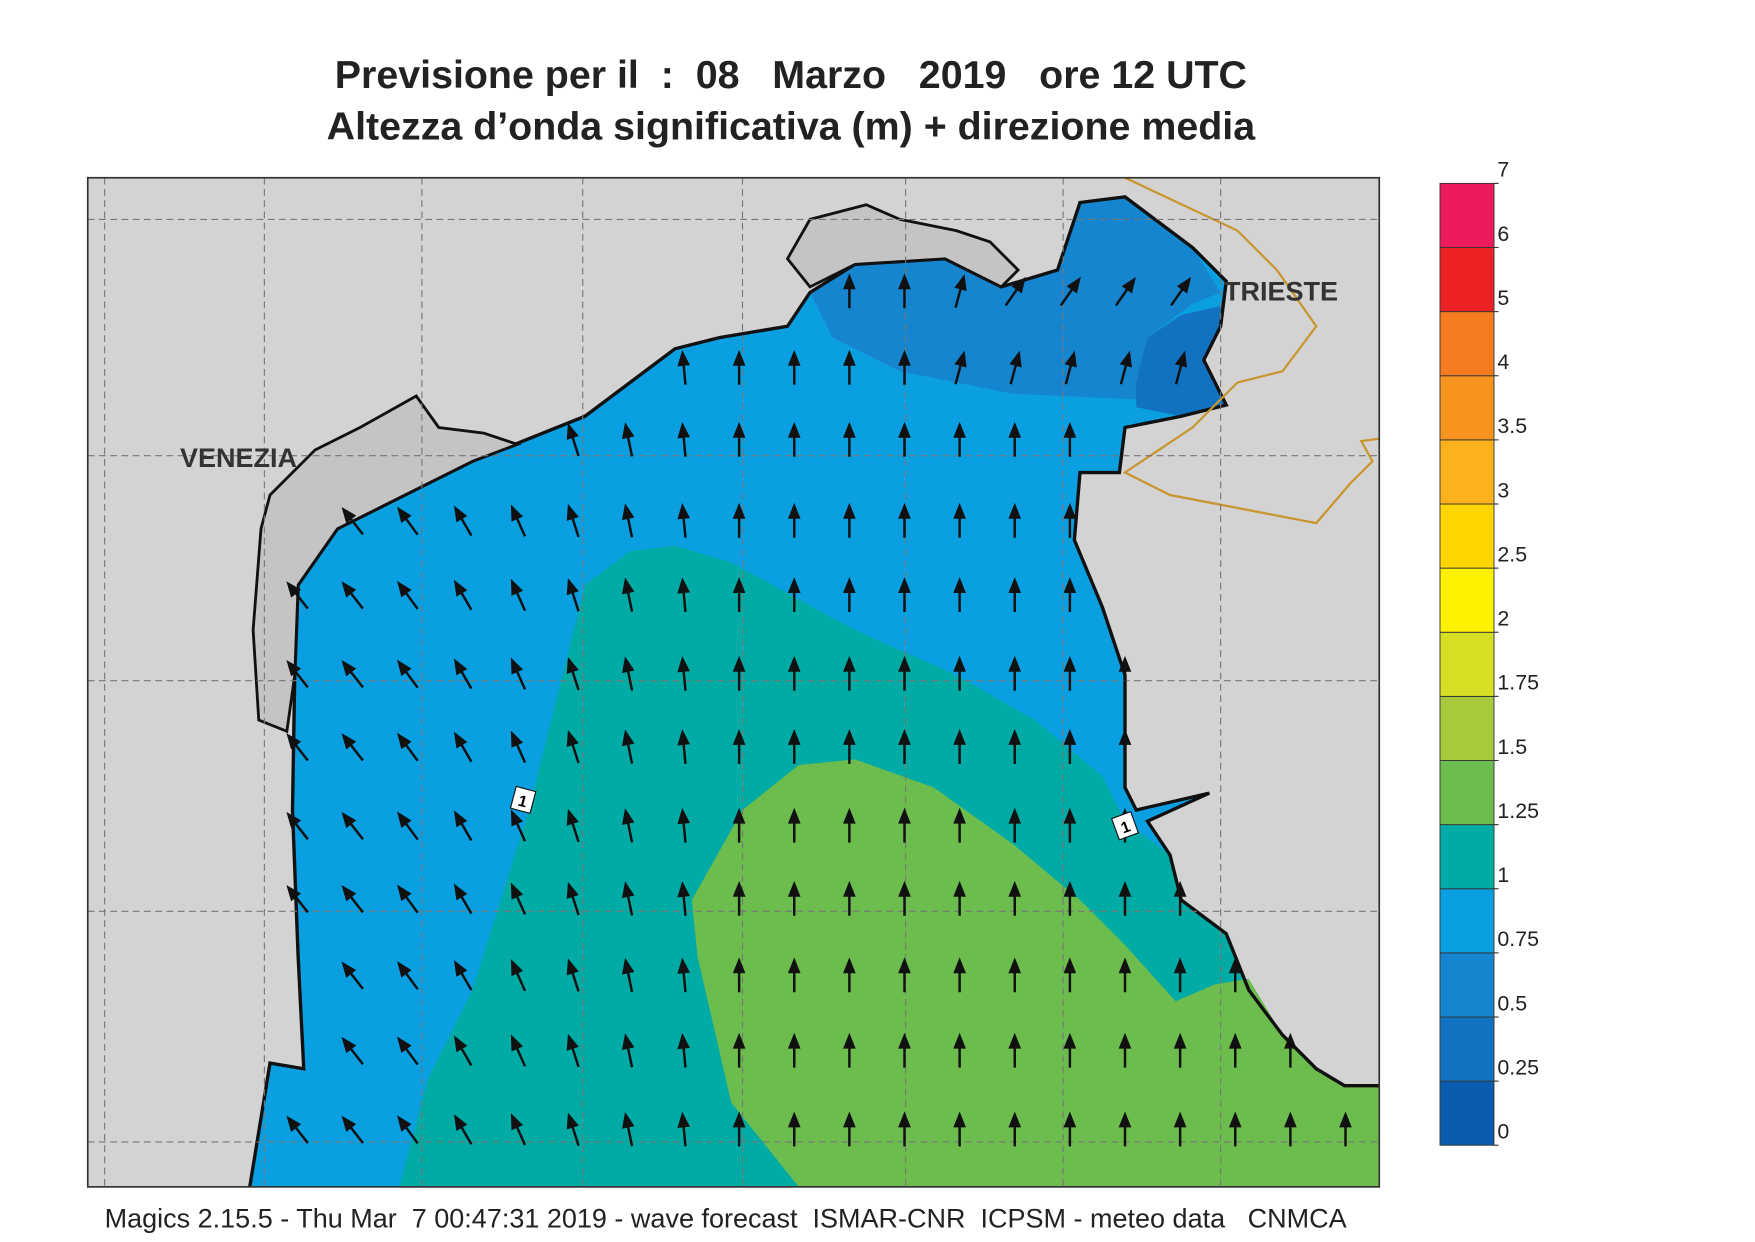 Image resolution: width=1755 pixels, height=1242 pixels. Describe the element at coordinates (1503, 234) in the screenshot. I see `colorbar-label: 6` at that location.